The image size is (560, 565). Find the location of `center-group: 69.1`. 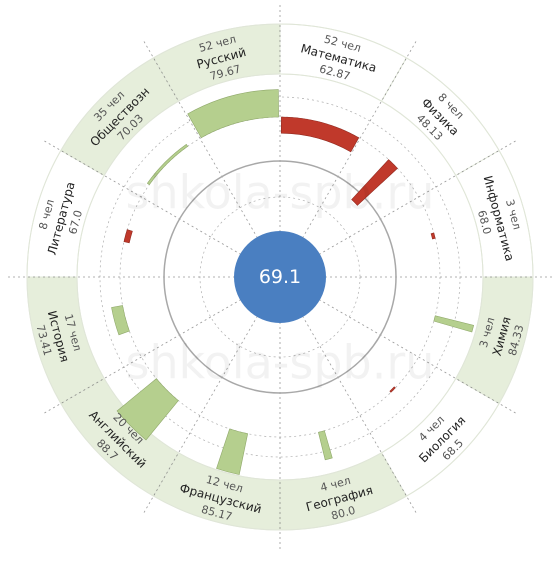

center-group: 69.1 is located at coordinates (280, 277).